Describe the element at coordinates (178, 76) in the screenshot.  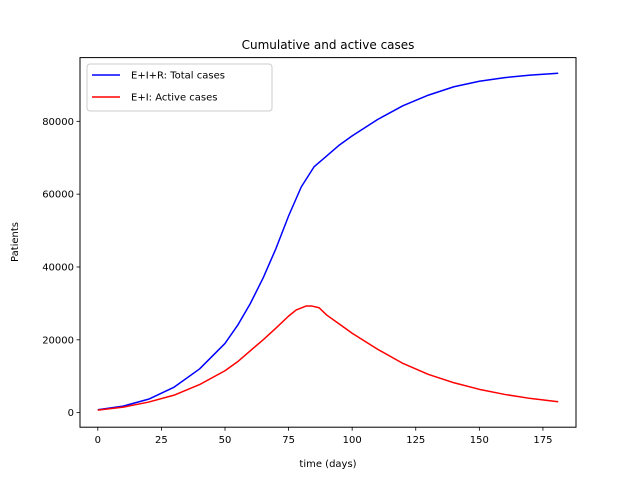
I see `legend-label-1: E+I+R: Total cases` at that location.